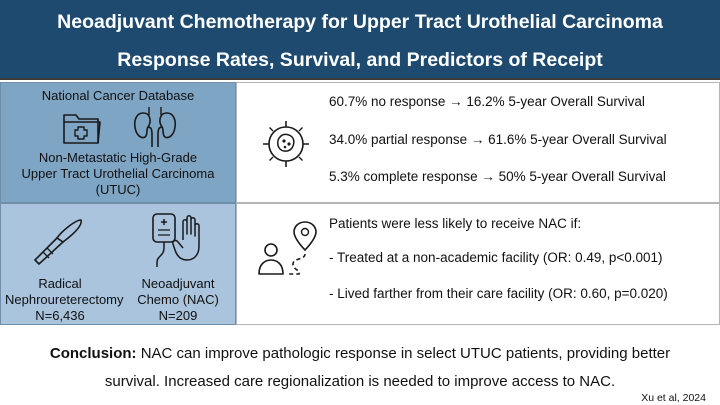  Describe the element at coordinates (64, 299) in the screenshot. I see `surgery-label-line-2: Nephroureterectomy` at that location.